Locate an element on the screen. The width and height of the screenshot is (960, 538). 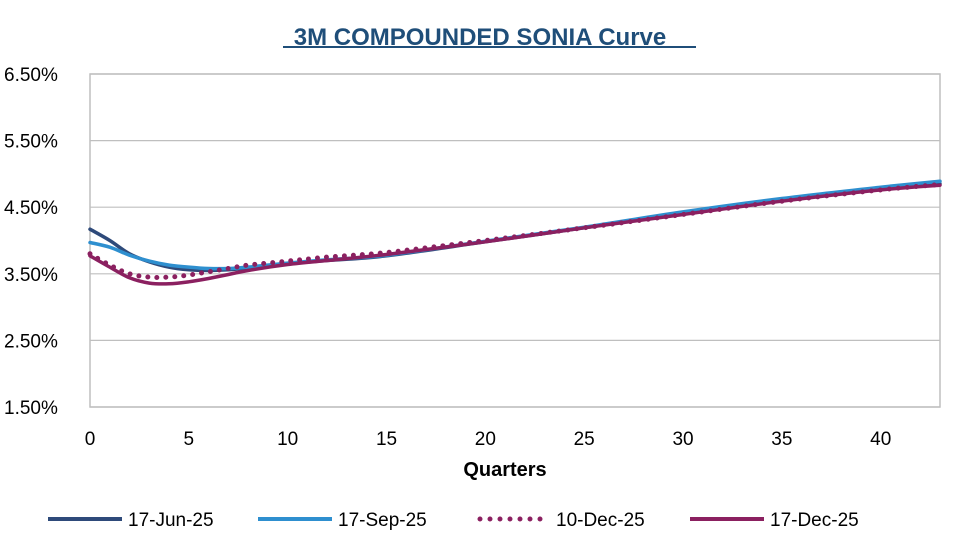
x-tick-label: 10 is located at coordinates (287, 439).